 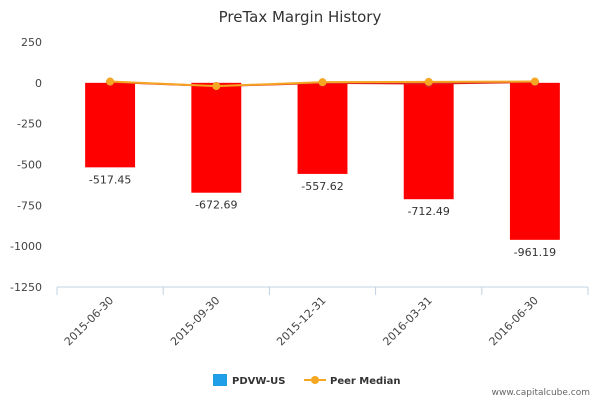 I want to click on watermark: www.capitalcube.com, so click(x=541, y=393).